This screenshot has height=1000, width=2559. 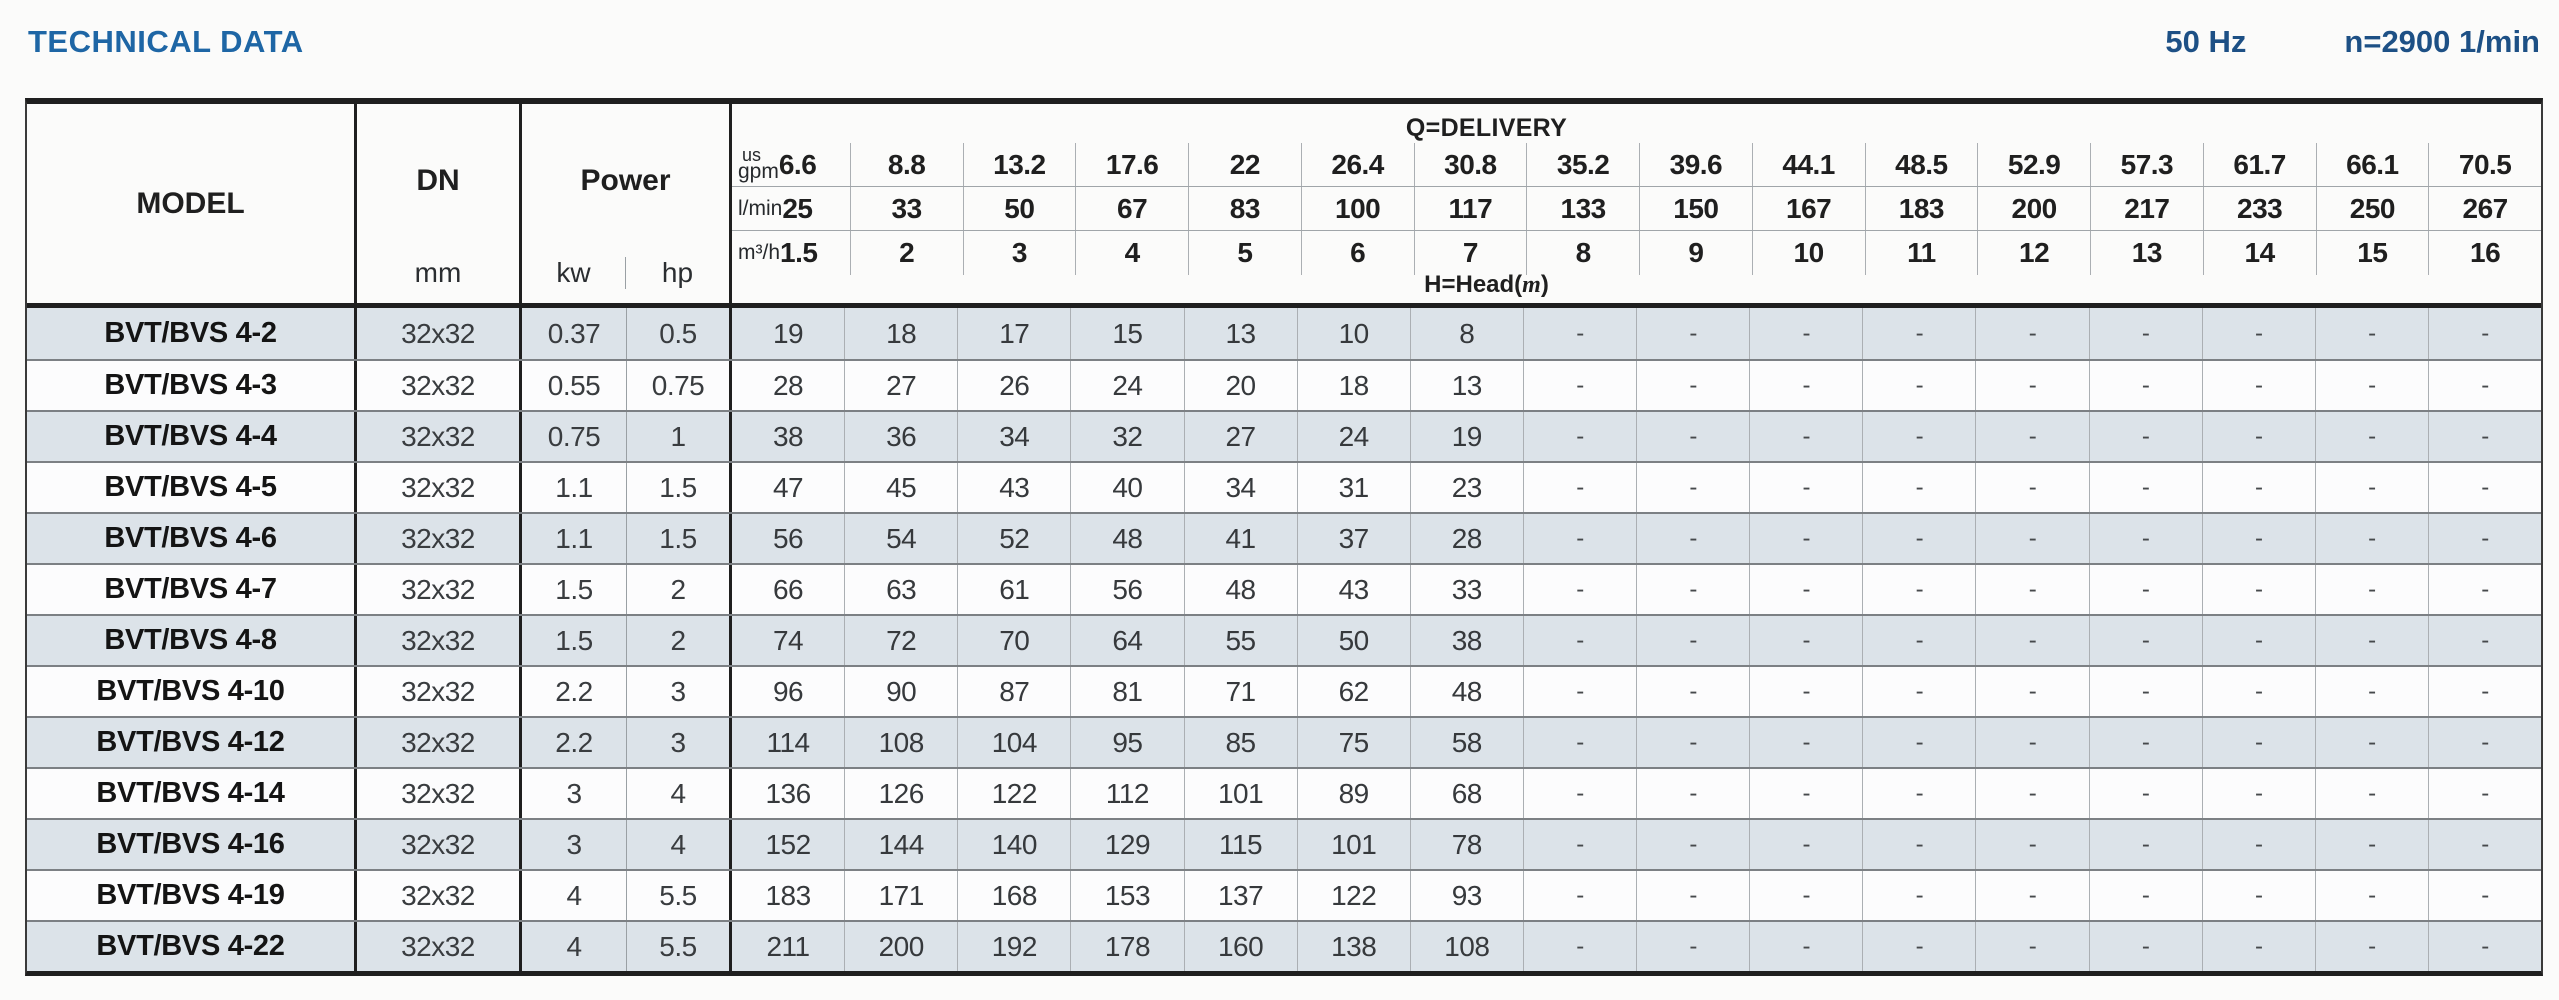 What do you see at coordinates (1240, 742) in the screenshot?
I see `head-value-cell: 85` at bounding box center [1240, 742].